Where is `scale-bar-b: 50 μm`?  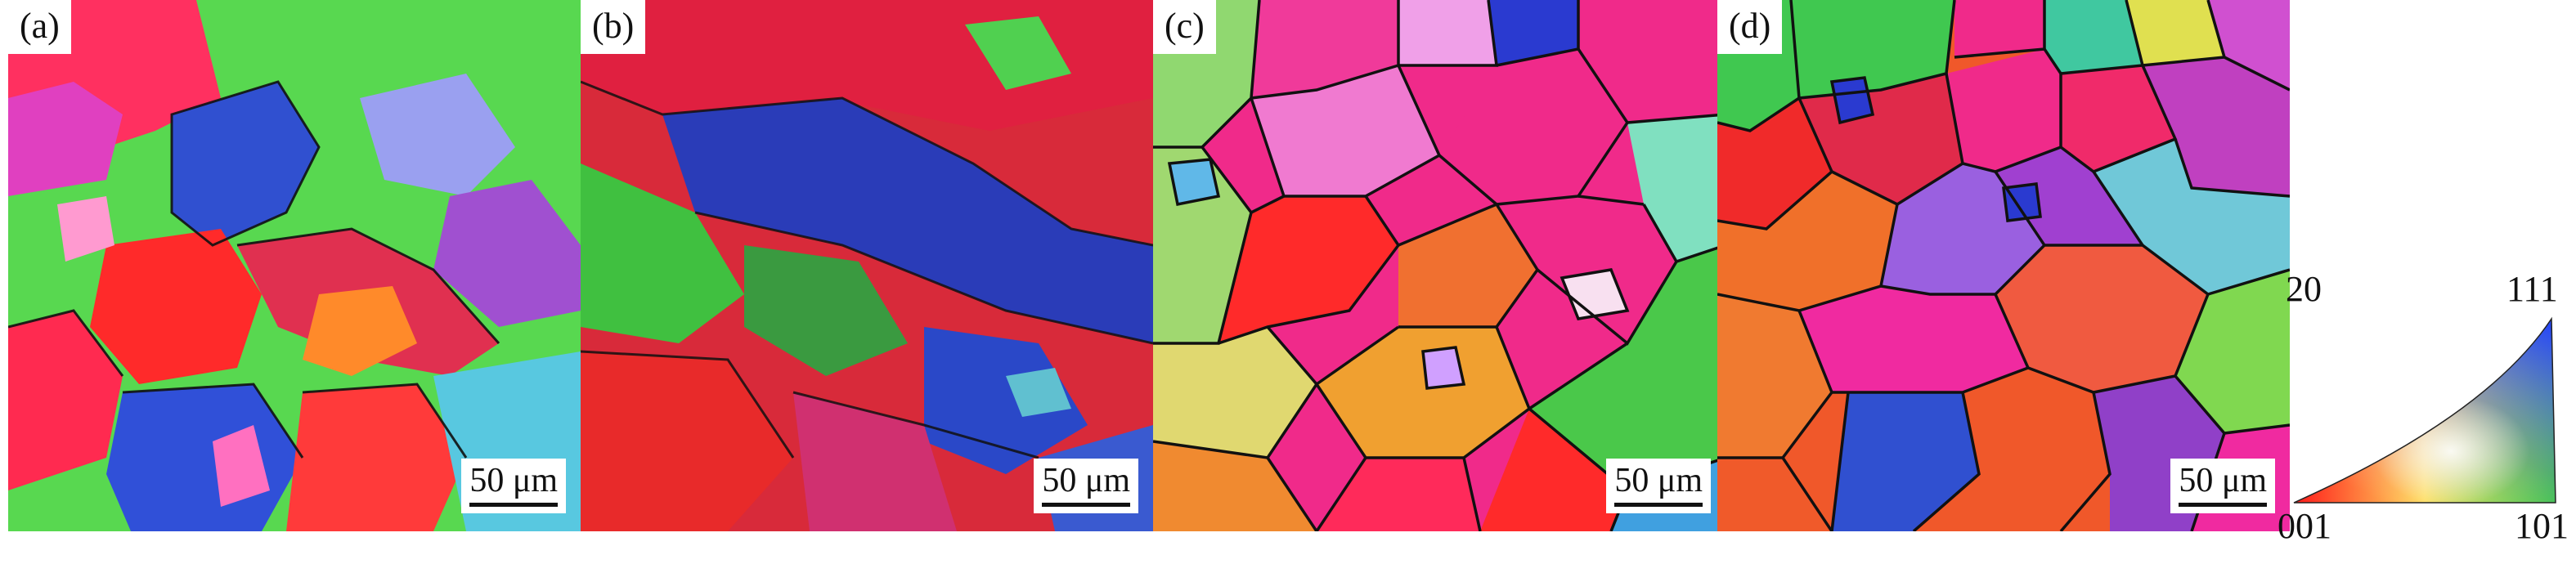 scale-bar-b: 50 μm is located at coordinates (1086, 486).